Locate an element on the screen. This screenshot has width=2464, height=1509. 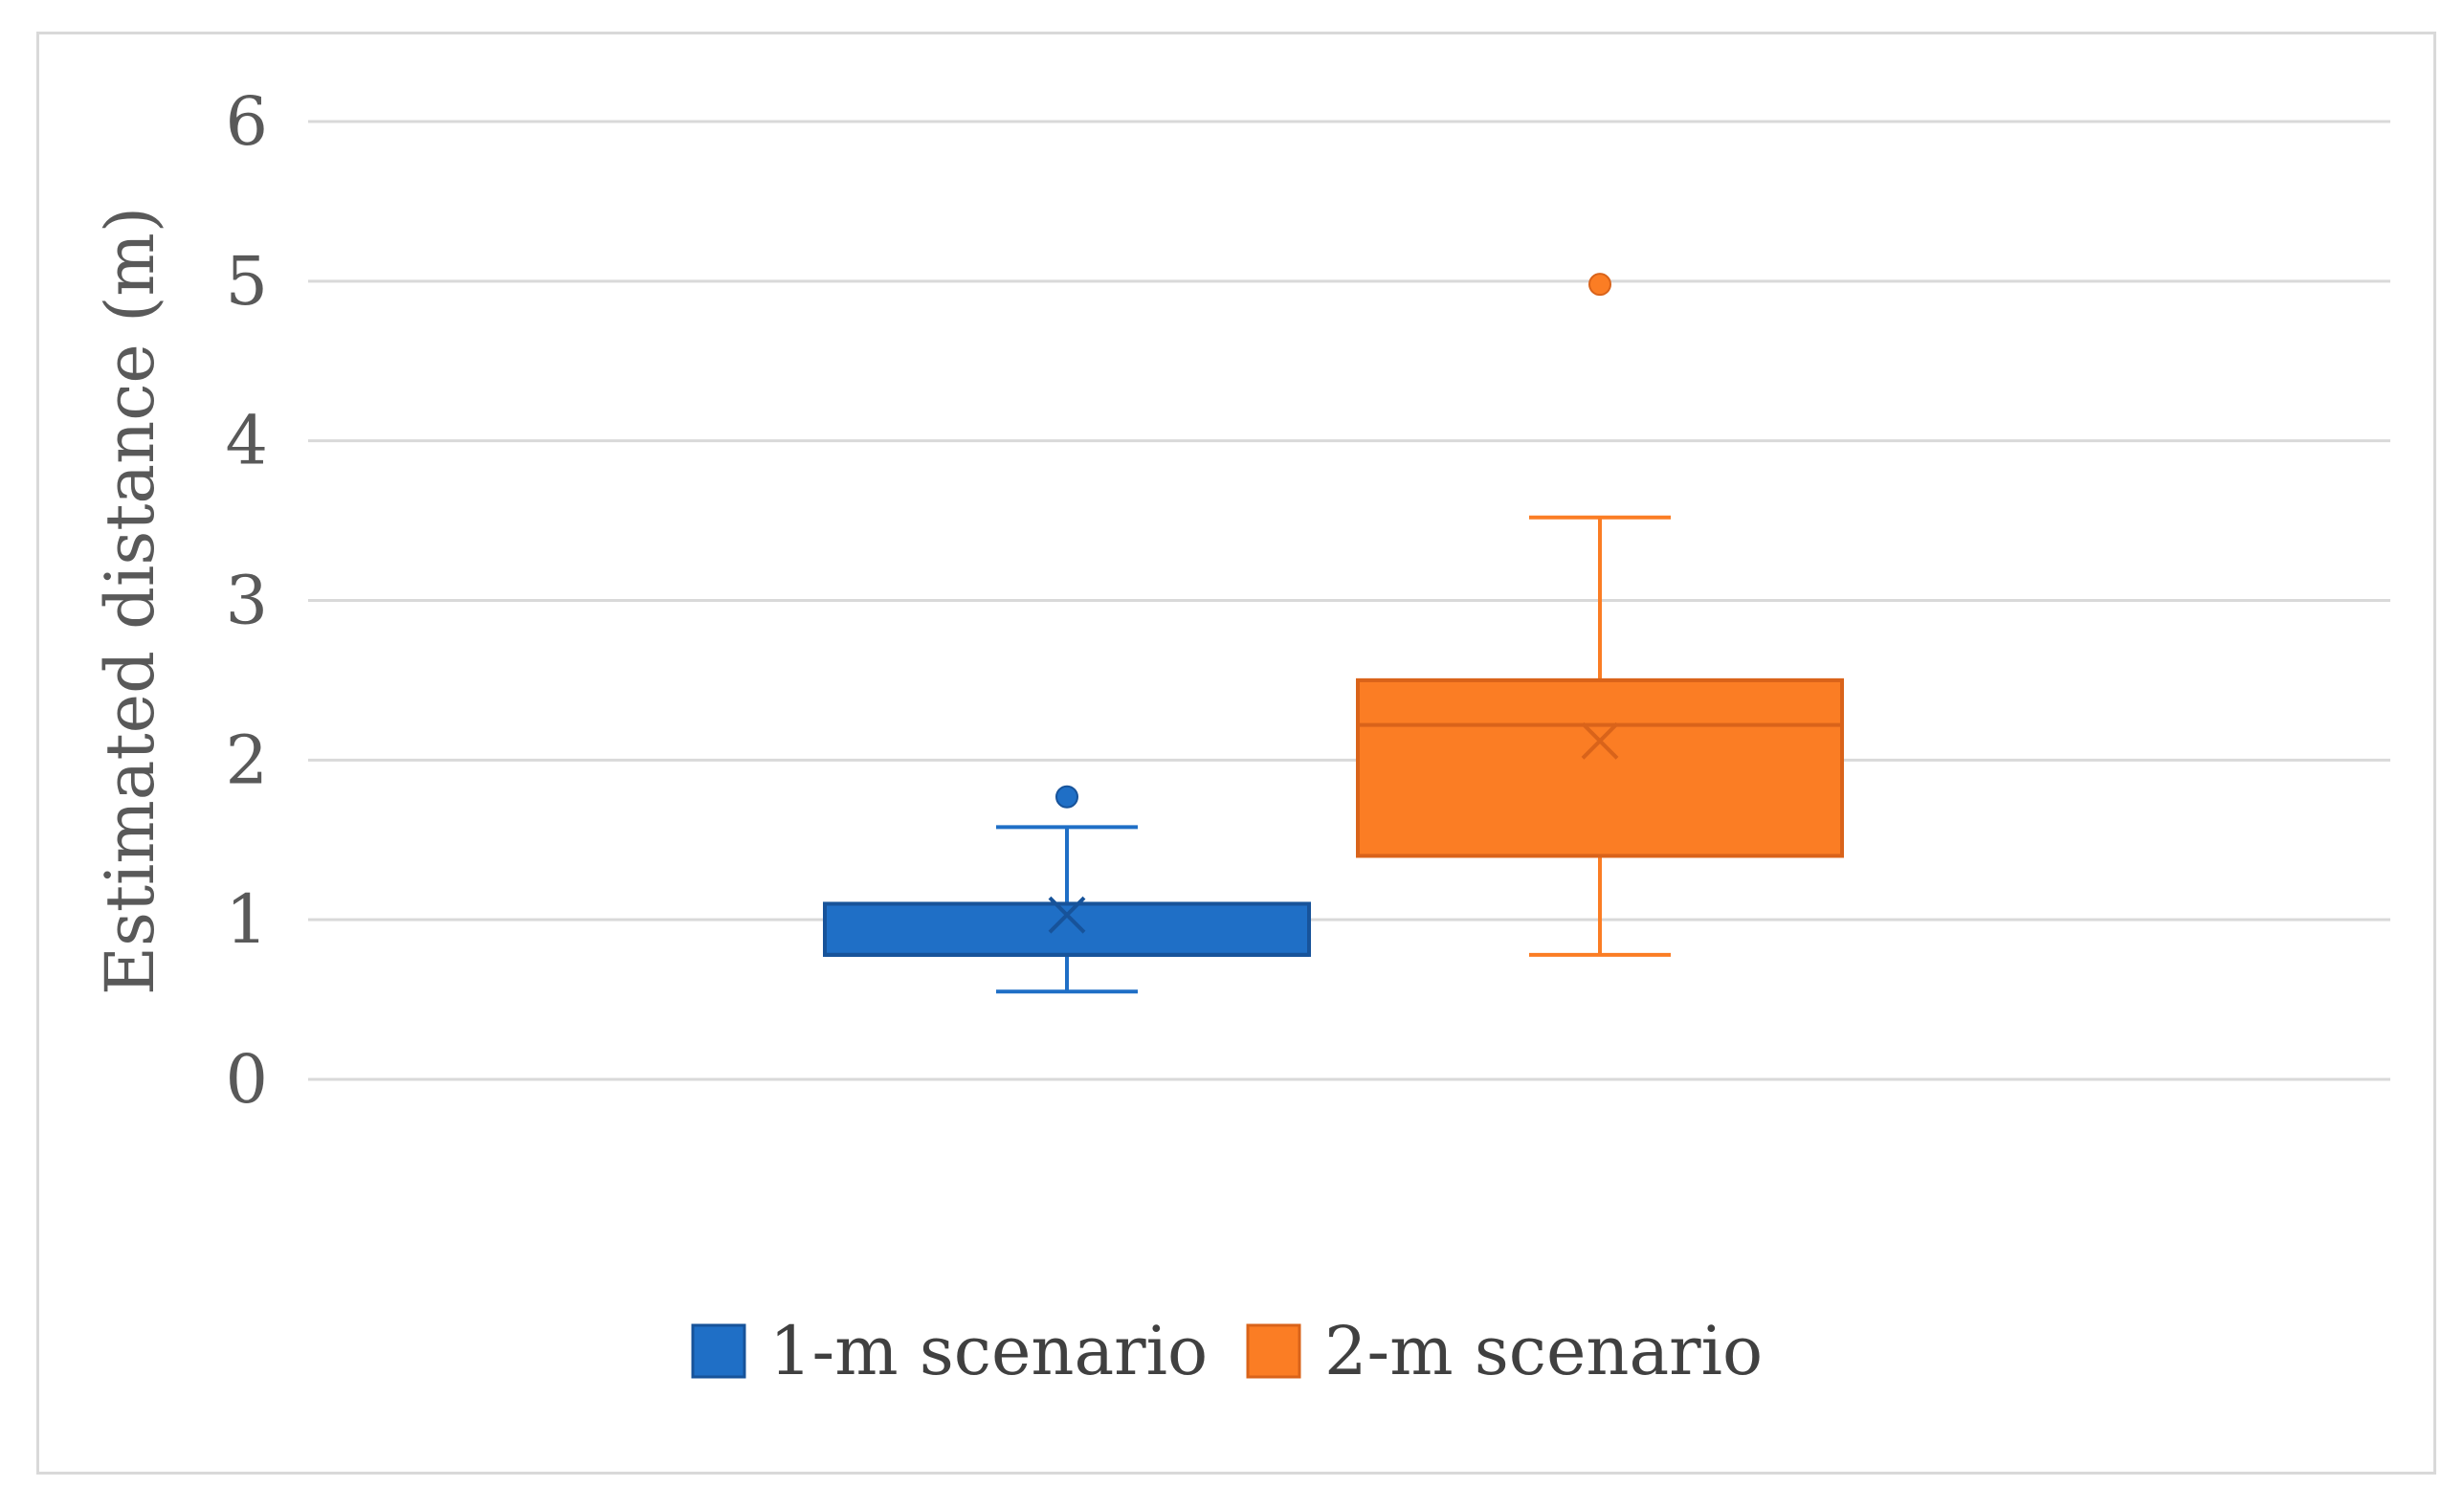
y-tick-labels: 0 1 2 3 4 5 6 is located at coordinates (246, 600).